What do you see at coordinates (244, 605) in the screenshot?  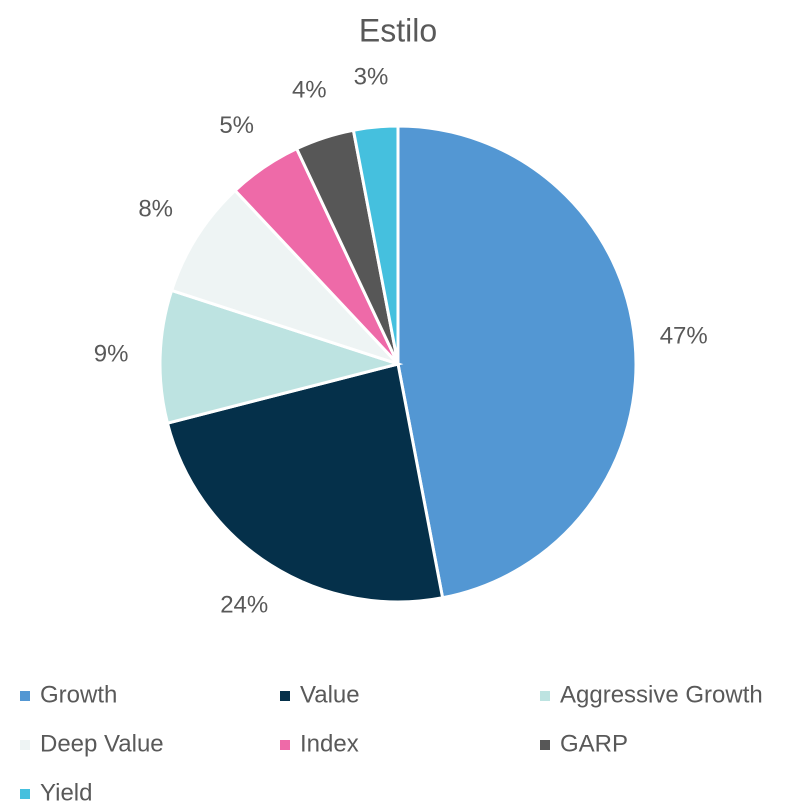 I see `data-label: 24%` at bounding box center [244, 605].